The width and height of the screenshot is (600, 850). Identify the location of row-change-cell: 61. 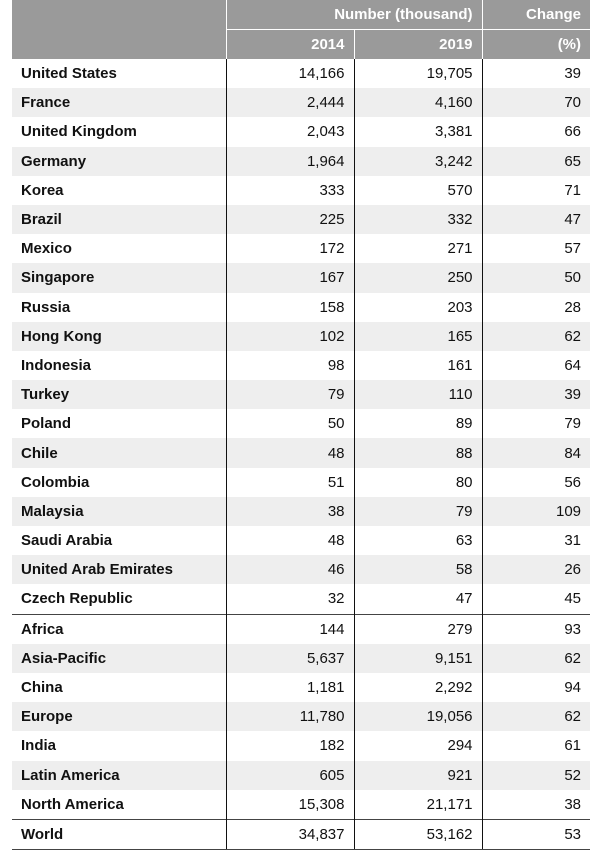
(573, 746).